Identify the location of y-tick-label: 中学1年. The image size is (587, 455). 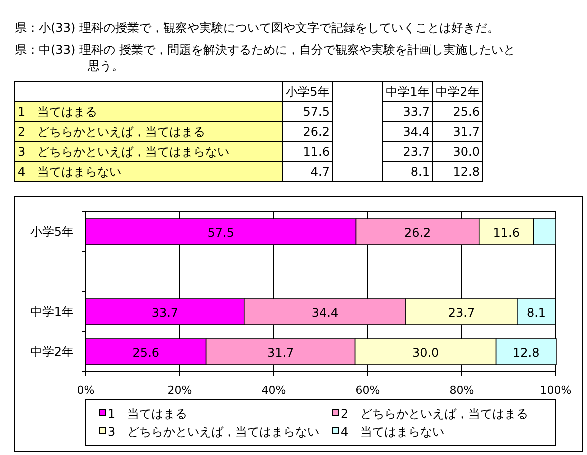
(52, 311).